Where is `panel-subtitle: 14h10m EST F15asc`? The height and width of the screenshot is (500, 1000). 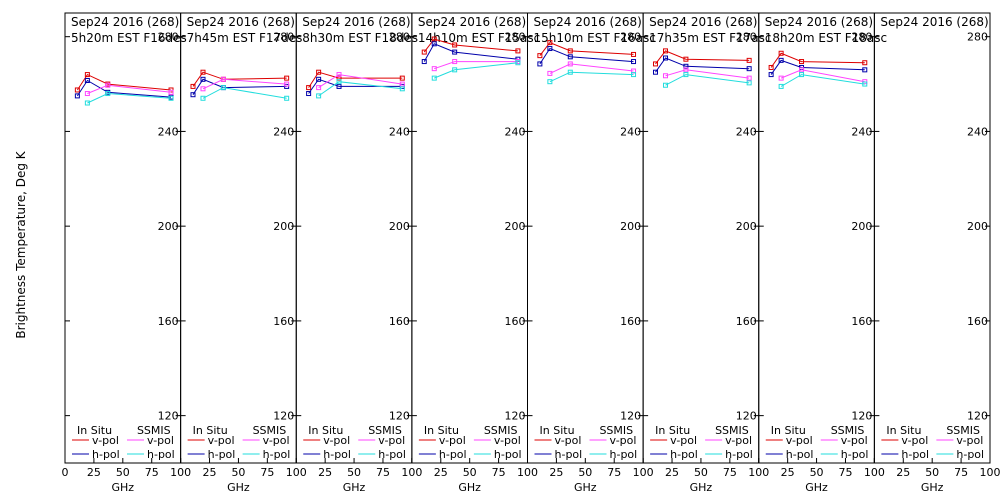 panel-subtitle: 14h10m EST F15asc is located at coordinates (479, 38).